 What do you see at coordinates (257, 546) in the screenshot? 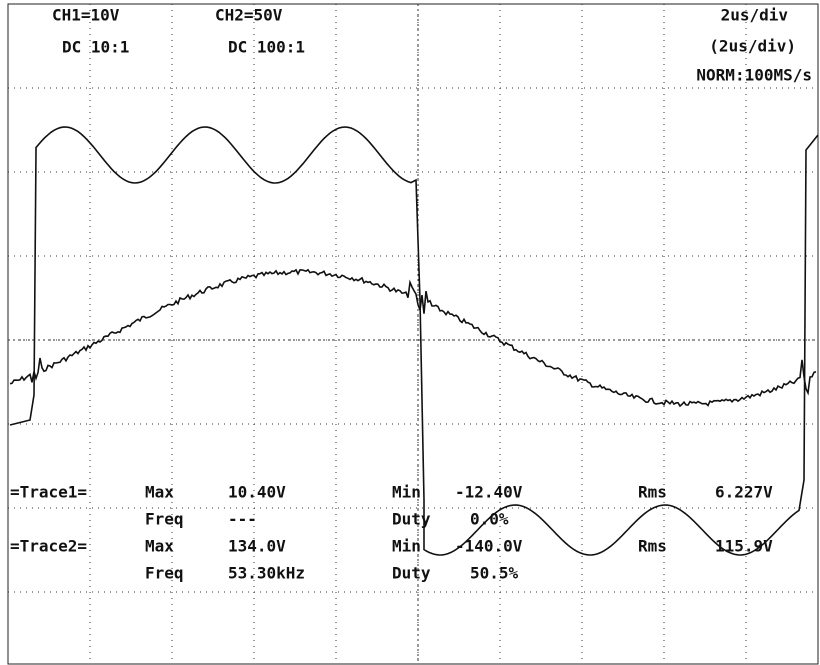
I see `measurement-max: 134.0V` at bounding box center [257, 546].